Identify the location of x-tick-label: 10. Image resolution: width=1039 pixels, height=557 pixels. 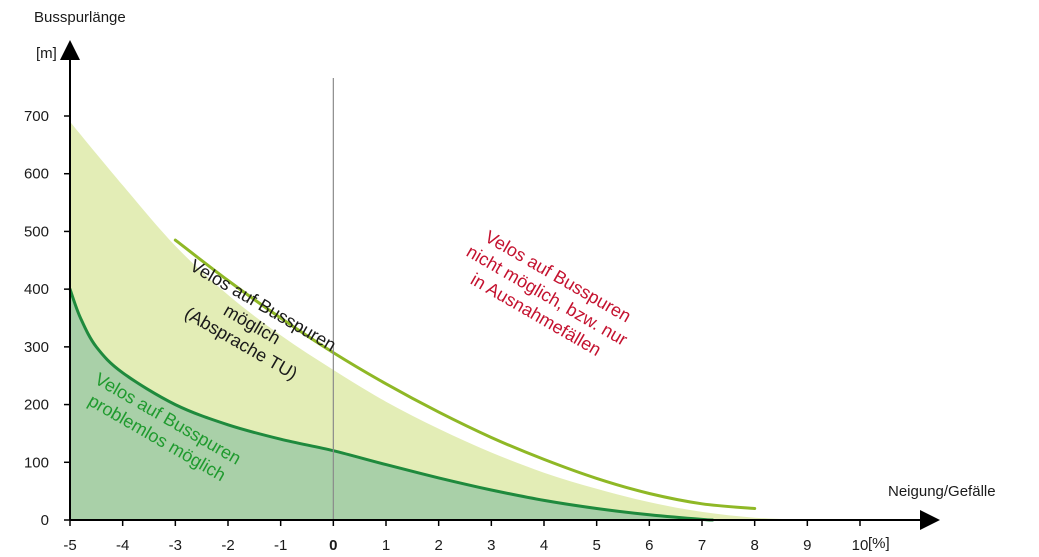
(860, 545).